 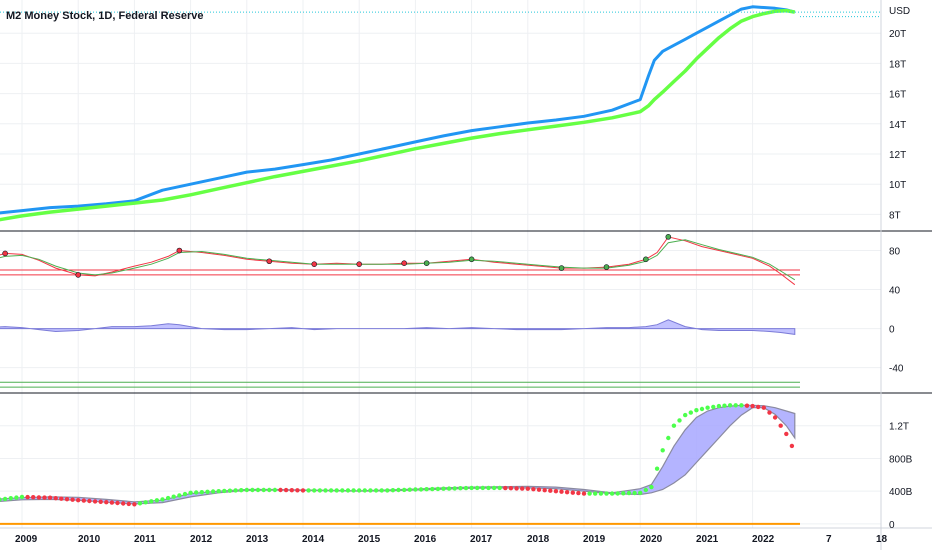 What do you see at coordinates (892, 330) in the screenshot?
I see `oscillator-tick-label: 0` at bounding box center [892, 330].